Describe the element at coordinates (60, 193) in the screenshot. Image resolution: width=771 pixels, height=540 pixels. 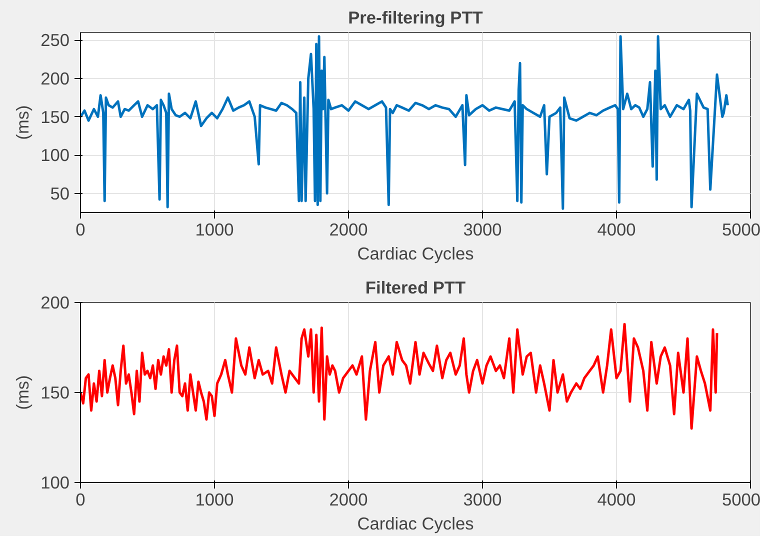
I see `y-tick-label: 50` at that location.